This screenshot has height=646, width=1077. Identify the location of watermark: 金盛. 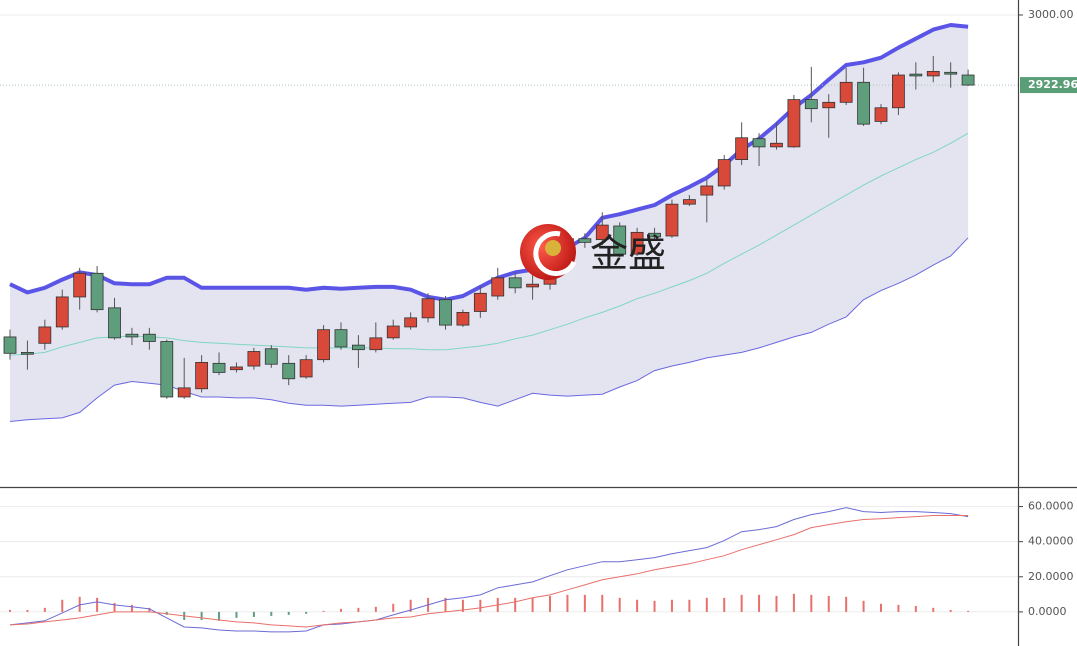
(628, 254).